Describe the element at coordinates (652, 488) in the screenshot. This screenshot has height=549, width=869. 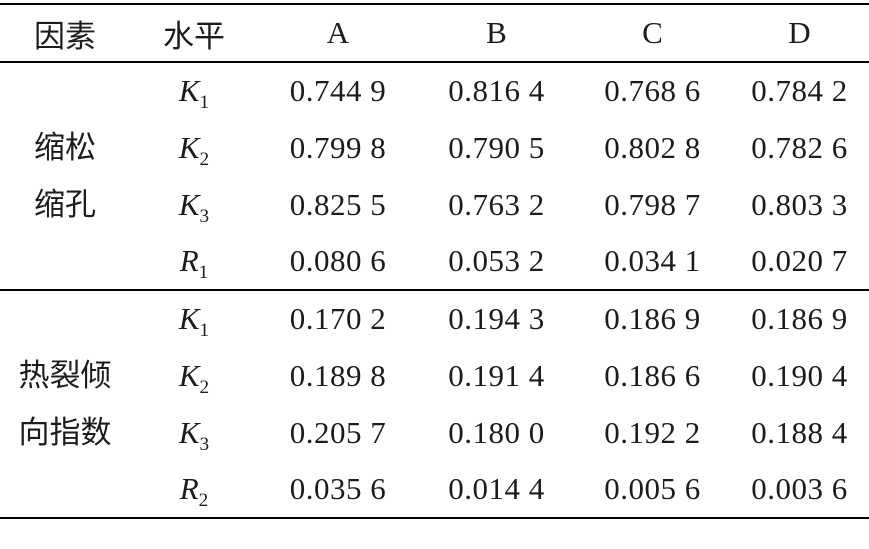
I see `value-cell: 0.005 6` at that location.